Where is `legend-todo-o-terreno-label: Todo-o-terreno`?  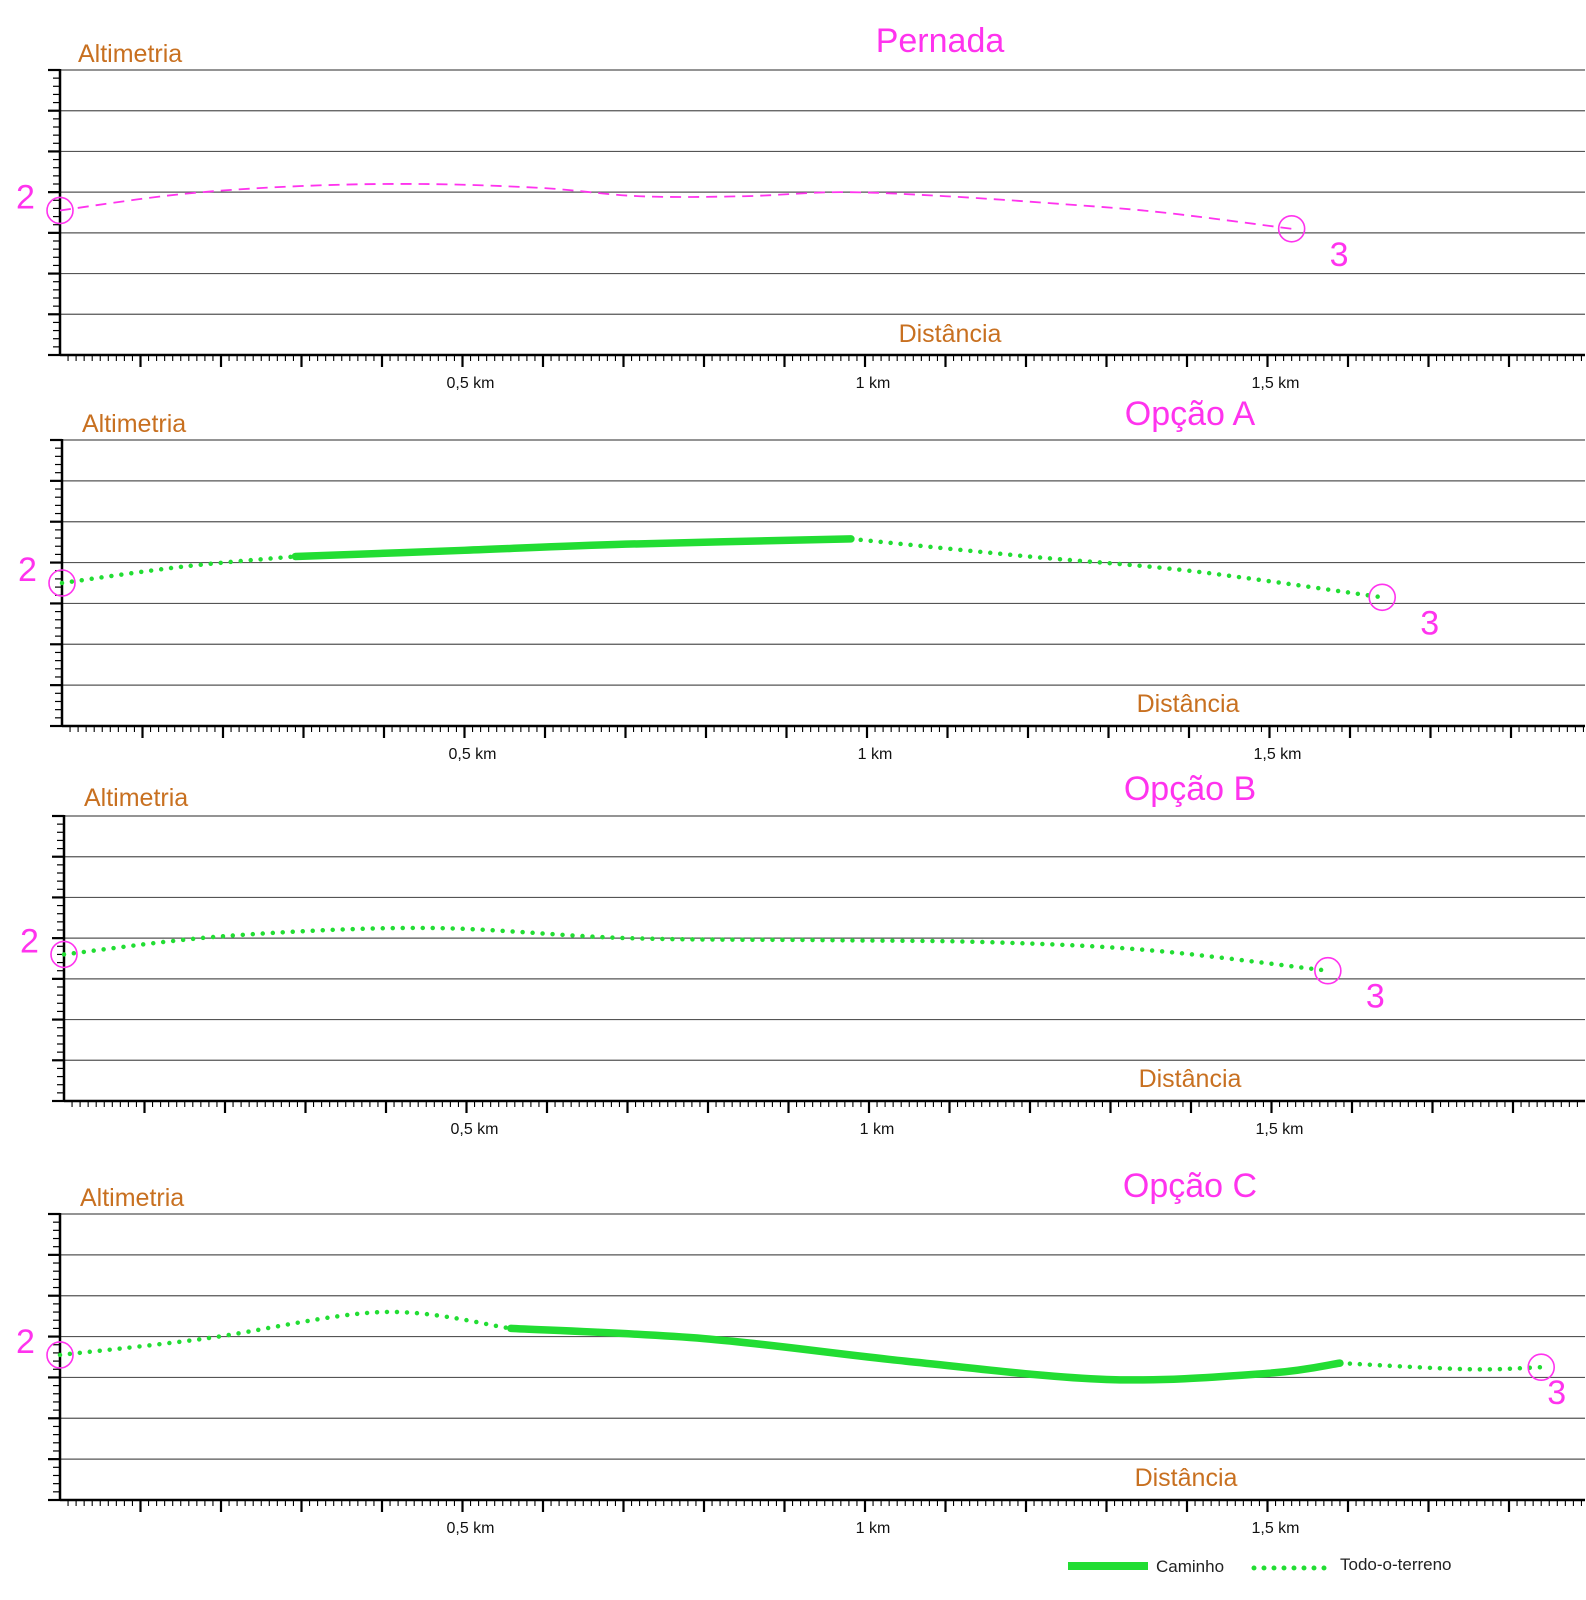
legend-todo-o-terreno-label: Todo-o-terreno is located at coordinates (1396, 1564).